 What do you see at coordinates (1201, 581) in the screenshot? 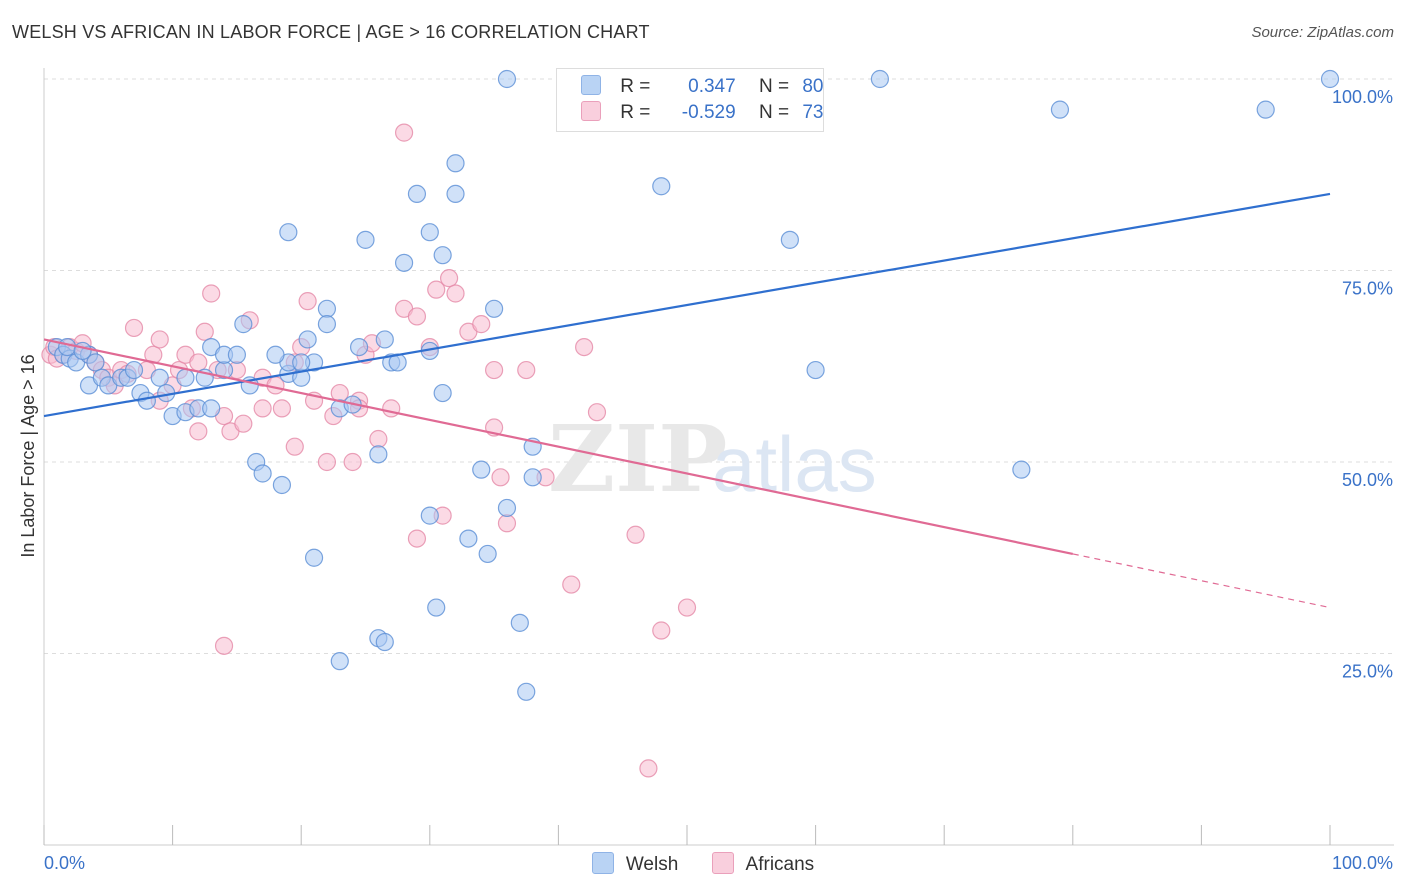
I see `africans-trend-extension` at bounding box center [1201, 581].